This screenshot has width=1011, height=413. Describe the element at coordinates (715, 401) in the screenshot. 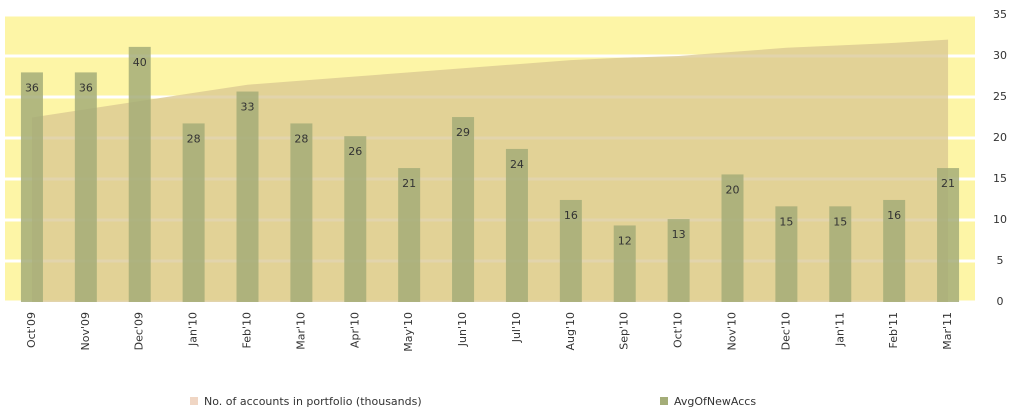

I see `legend-label: AvgOfNewAccs` at that location.